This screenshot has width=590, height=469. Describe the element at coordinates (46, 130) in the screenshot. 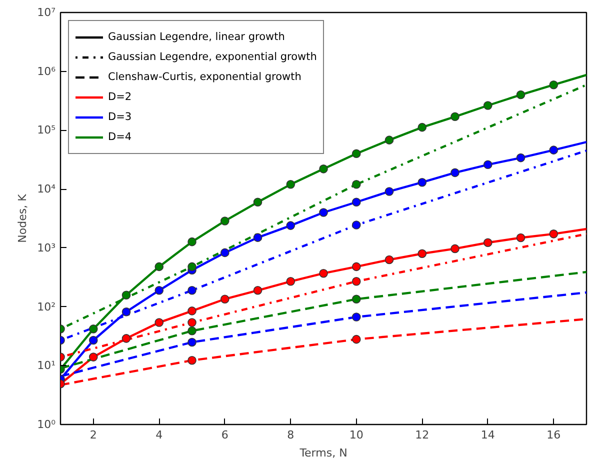

I see `y-tick-label: 10⁵` at that location.